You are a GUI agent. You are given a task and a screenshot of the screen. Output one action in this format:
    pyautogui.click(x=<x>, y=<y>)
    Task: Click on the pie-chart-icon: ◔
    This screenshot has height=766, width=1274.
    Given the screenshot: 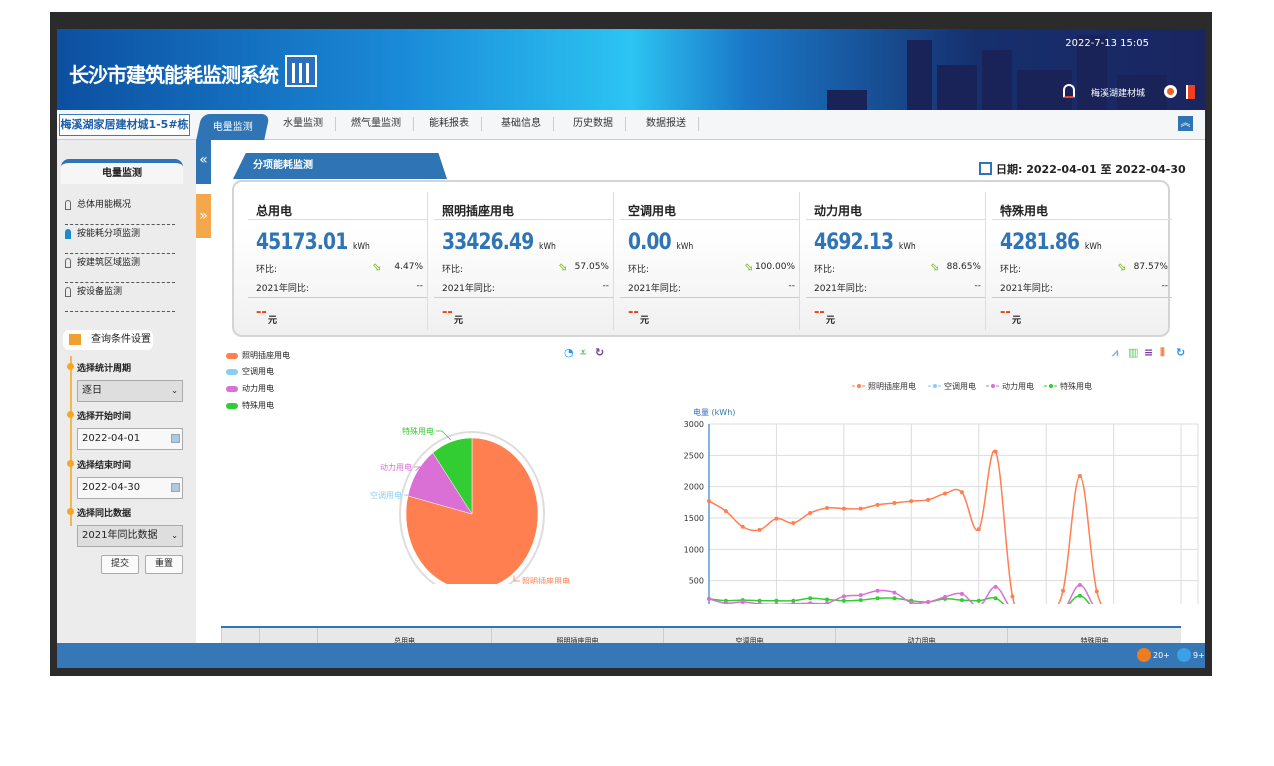 What is the action you would take?
    pyautogui.click(x=569, y=352)
    